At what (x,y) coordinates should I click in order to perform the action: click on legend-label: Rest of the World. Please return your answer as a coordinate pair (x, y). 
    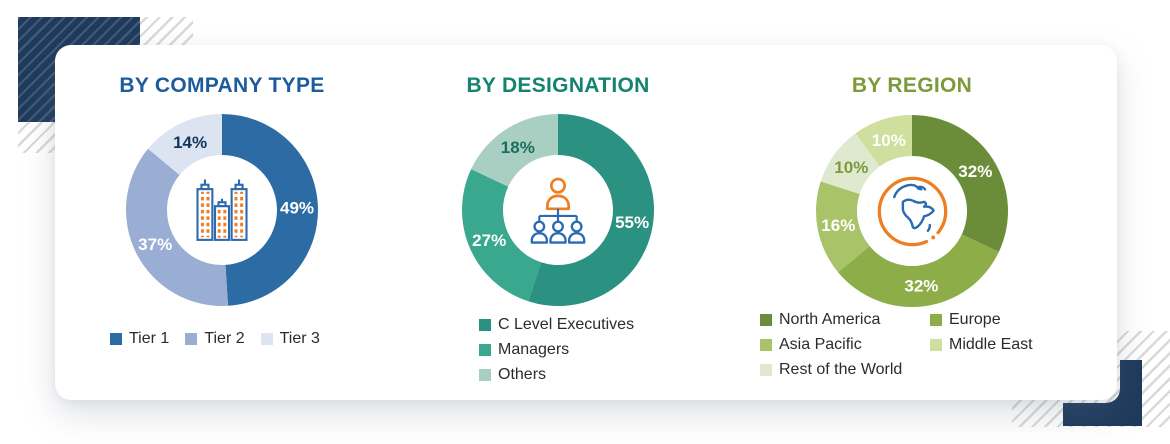
    Looking at the image, I should click on (841, 369).